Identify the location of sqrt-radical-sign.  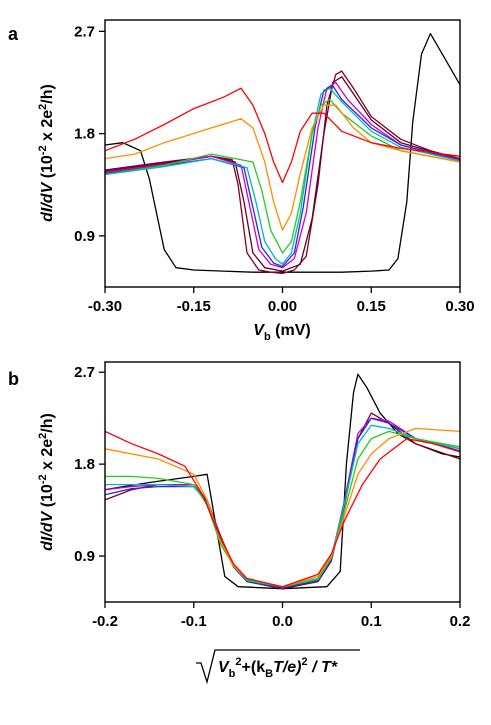
(278, 667).